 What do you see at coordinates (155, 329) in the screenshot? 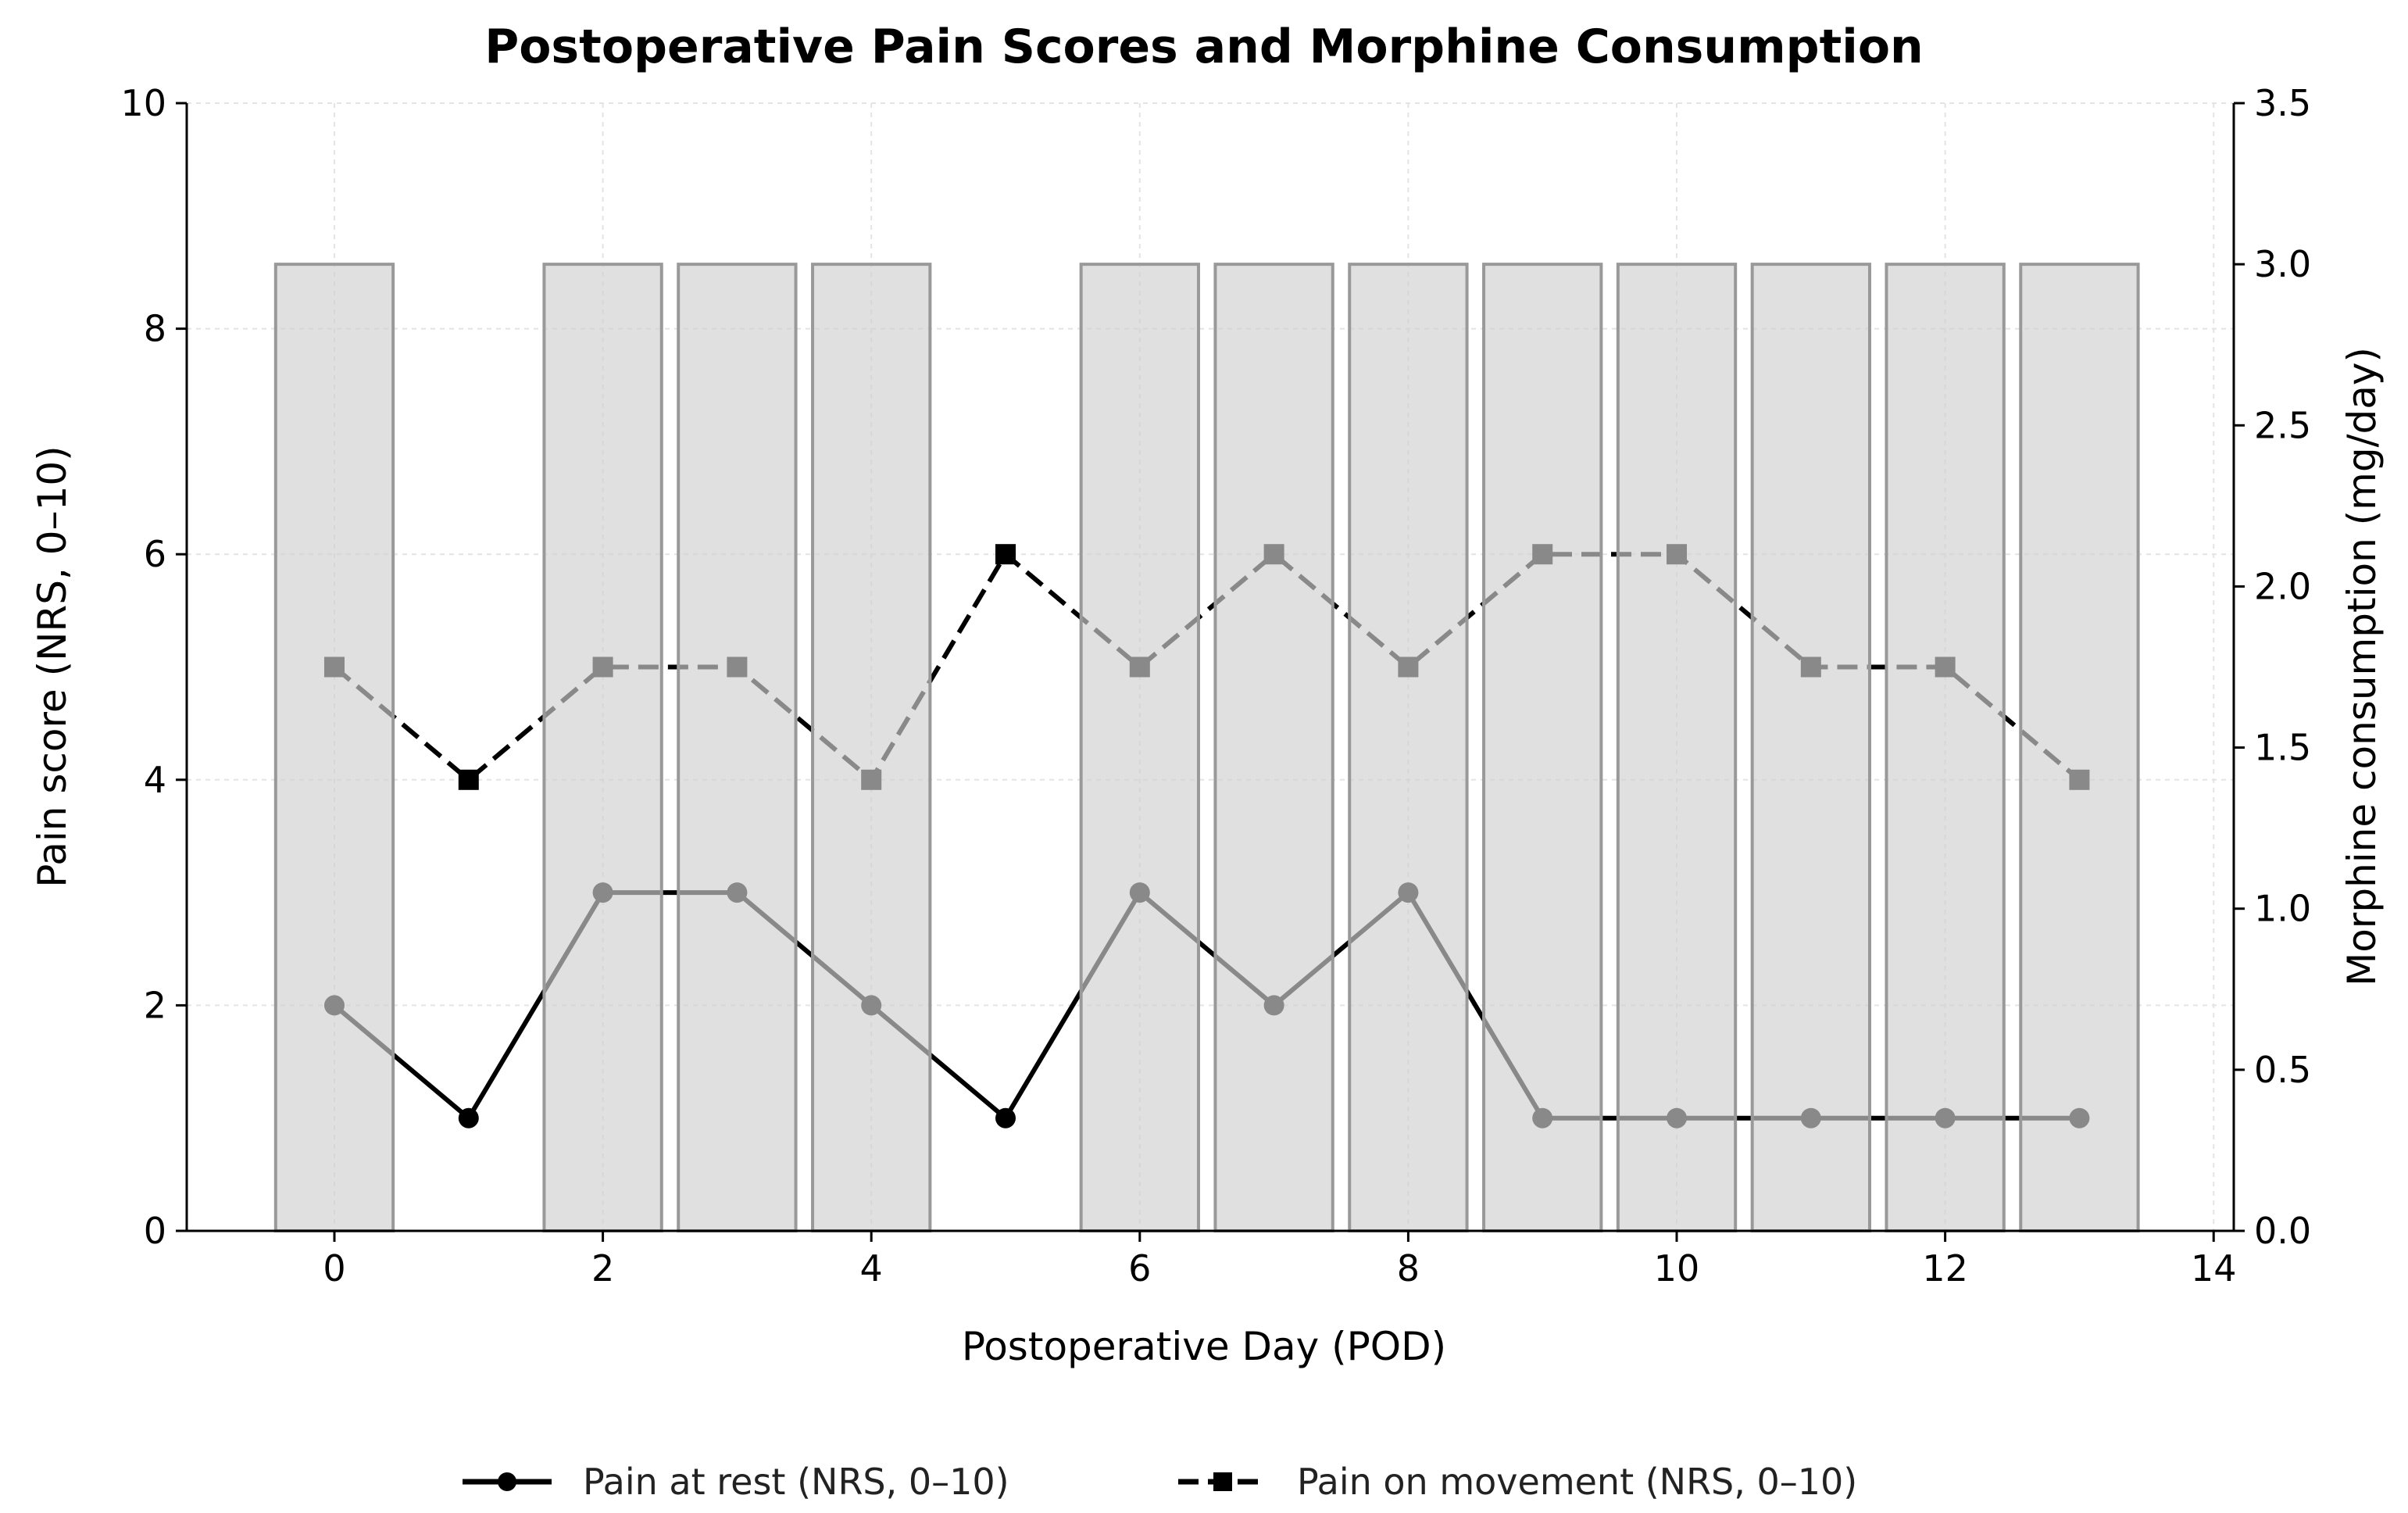
I see `y-tick-label: 8` at bounding box center [155, 329].